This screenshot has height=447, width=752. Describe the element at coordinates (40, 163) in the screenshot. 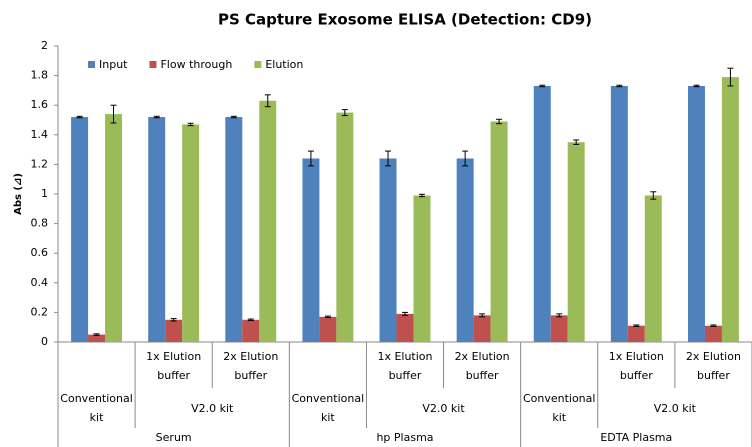

I see `y-tick-label: 1.2` at that location.